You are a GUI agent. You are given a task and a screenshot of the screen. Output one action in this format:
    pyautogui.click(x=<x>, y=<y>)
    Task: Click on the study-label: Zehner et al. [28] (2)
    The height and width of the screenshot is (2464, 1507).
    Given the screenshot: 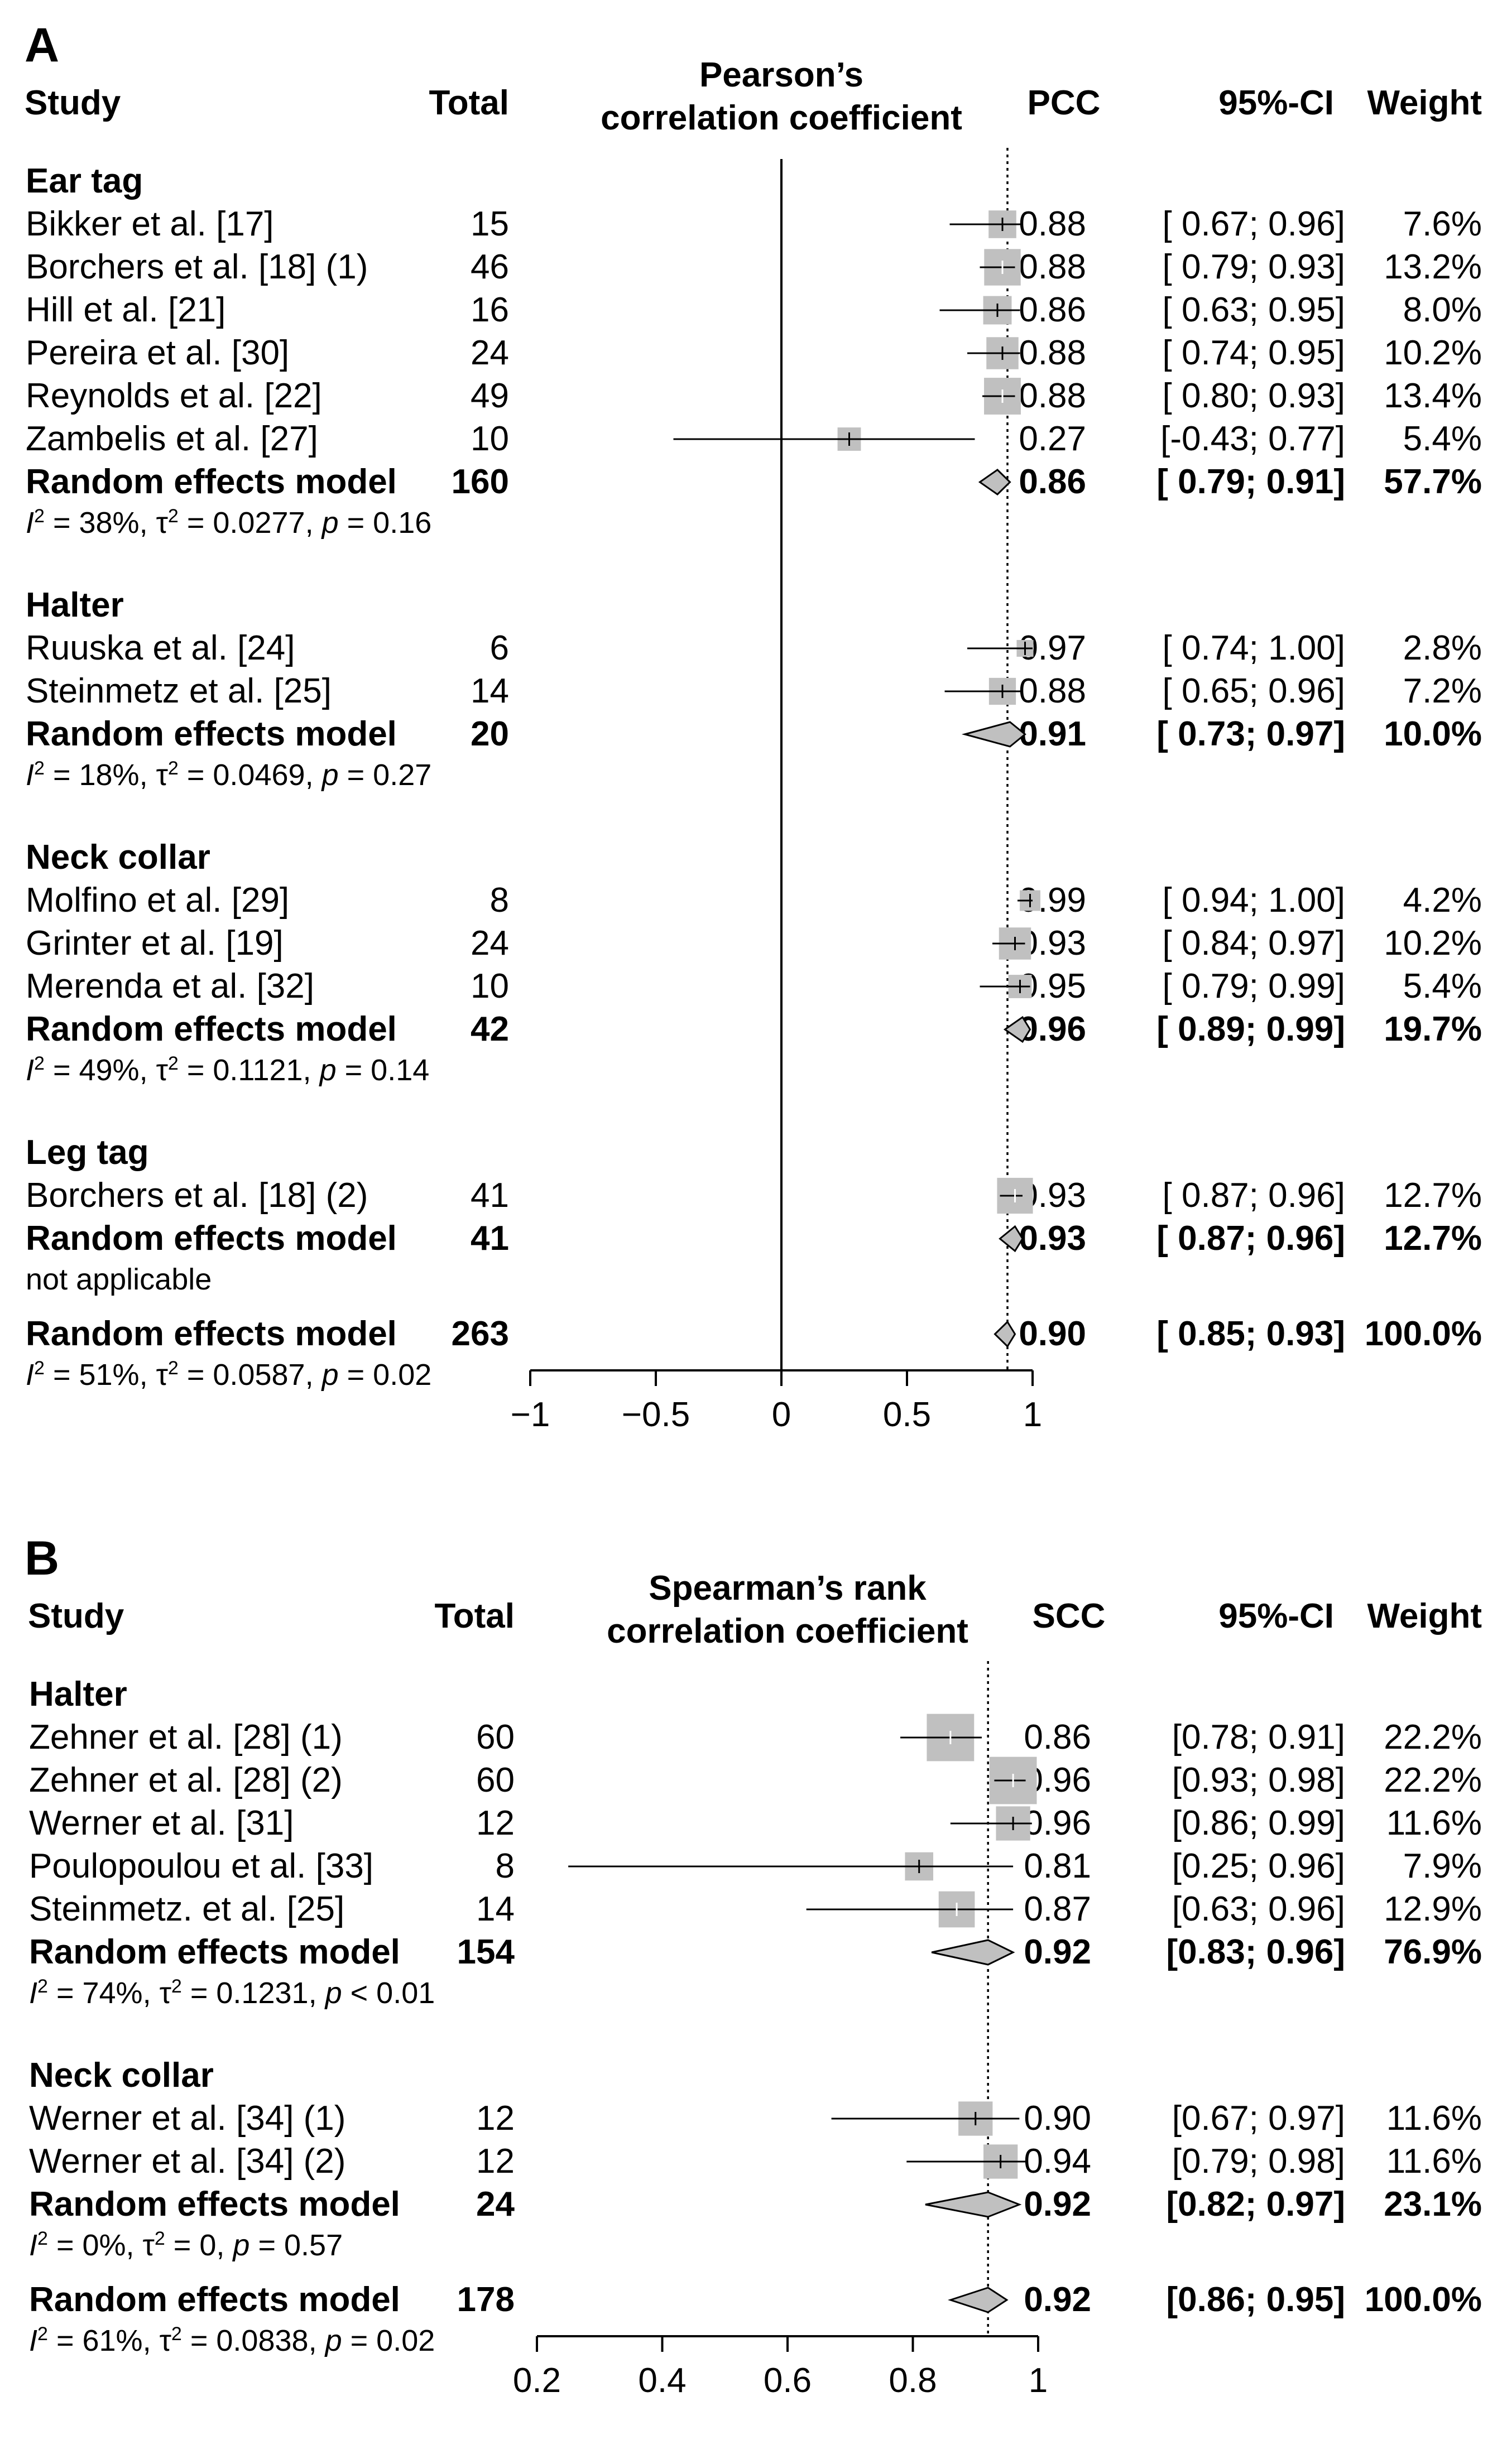 What is the action you would take?
    pyautogui.click(x=186, y=1780)
    